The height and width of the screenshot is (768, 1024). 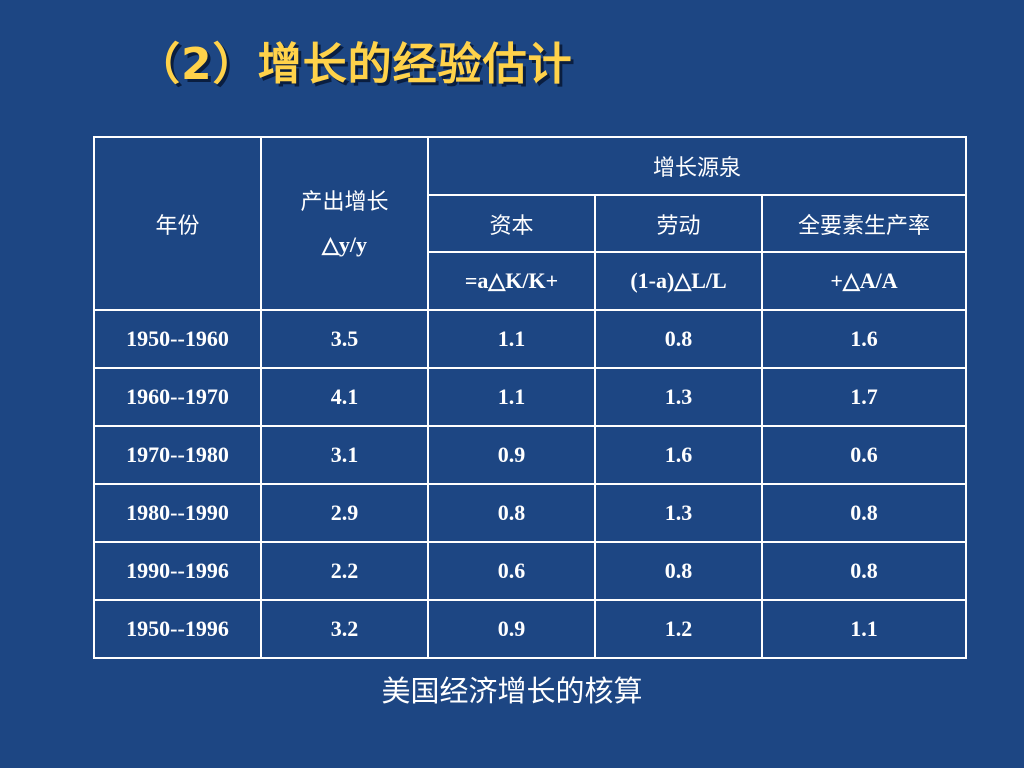 I want to click on tfp-cell: 1.1, so click(x=864, y=629).